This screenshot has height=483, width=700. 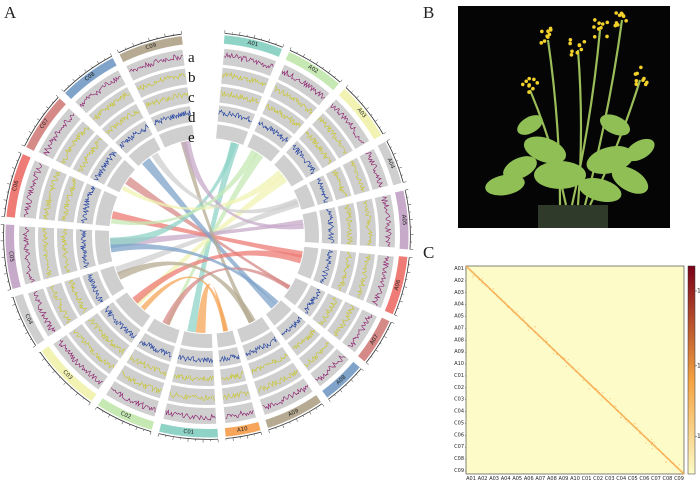 I want to click on chromosome-label-a07: A07, so click(x=374, y=339).